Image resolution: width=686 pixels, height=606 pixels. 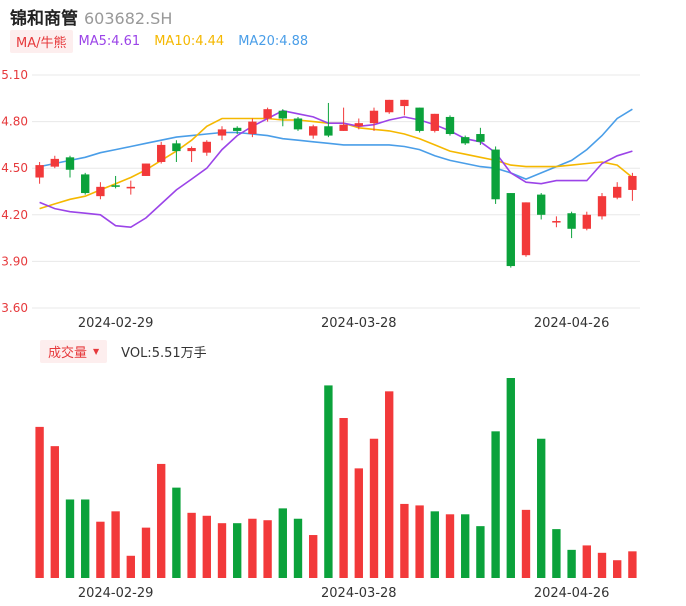 I want to click on ma5-label: MA5:4.61, so click(x=109, y=41).